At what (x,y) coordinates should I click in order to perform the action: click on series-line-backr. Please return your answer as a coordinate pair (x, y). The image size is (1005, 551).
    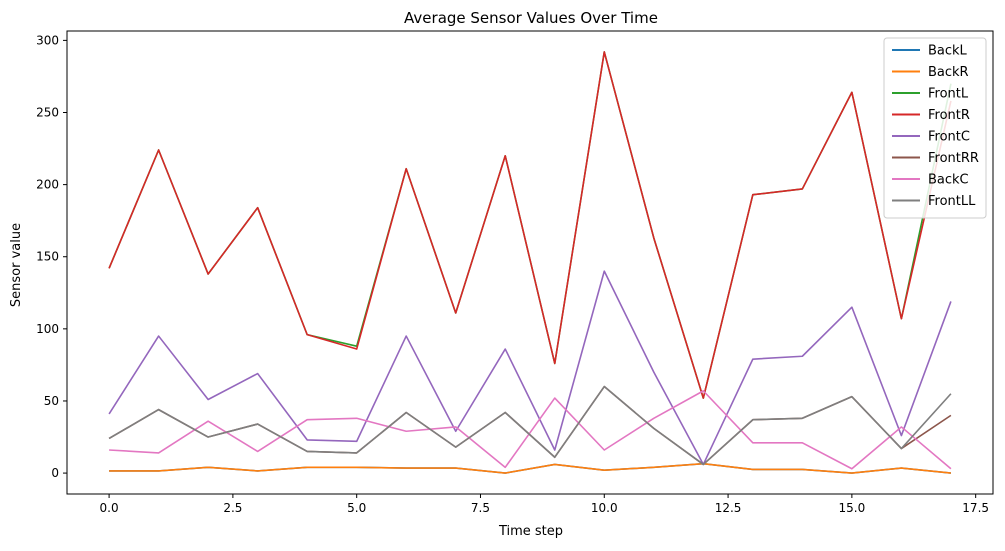
    Looking at the image, I should click on (530, 468).